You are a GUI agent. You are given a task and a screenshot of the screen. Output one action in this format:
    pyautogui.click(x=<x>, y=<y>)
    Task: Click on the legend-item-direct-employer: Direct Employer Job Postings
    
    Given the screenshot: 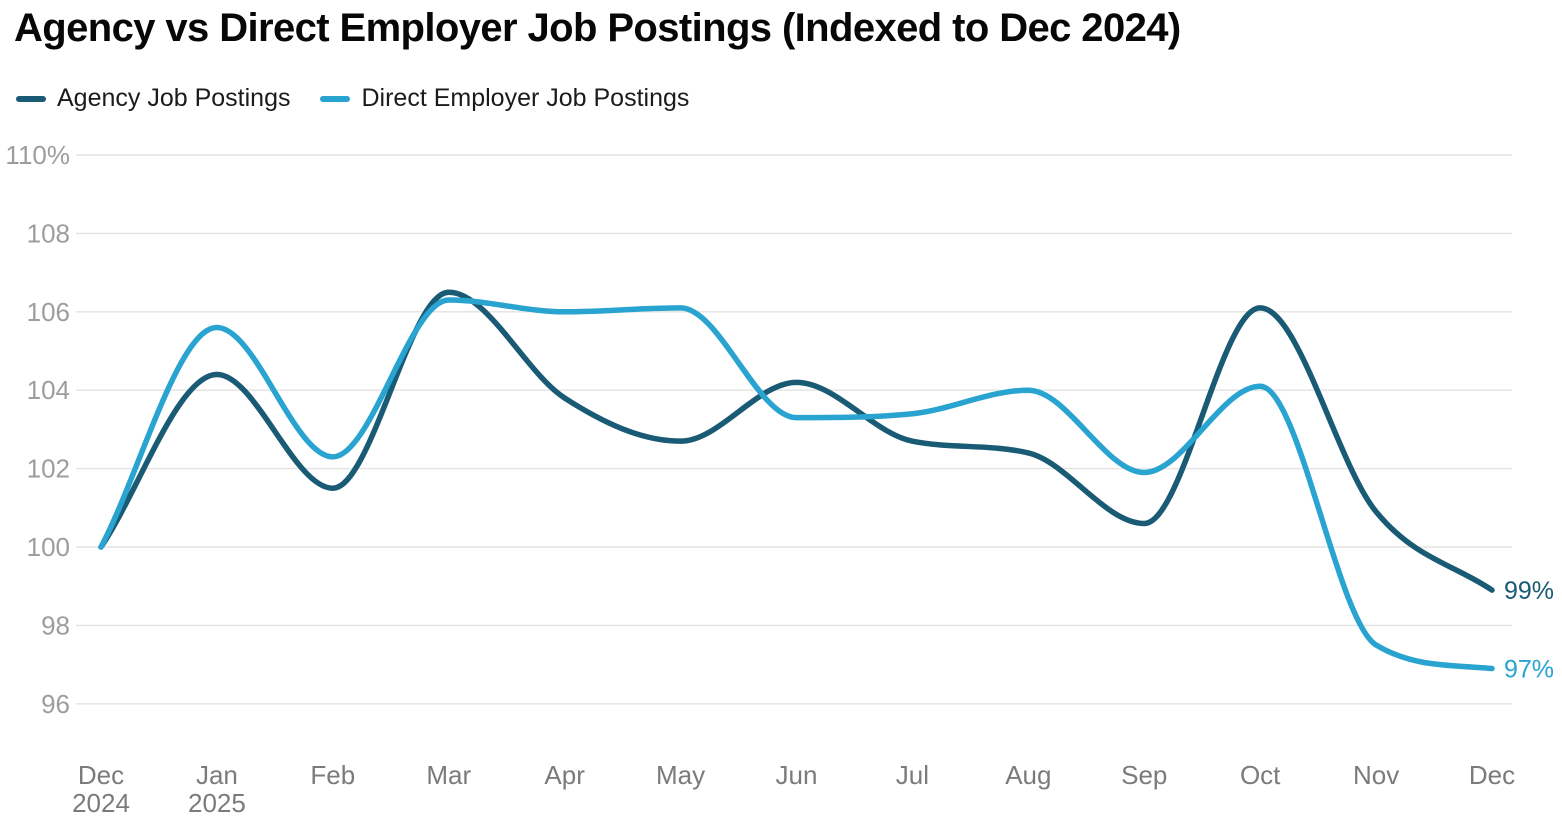 What is the action you would take?
    pyautogui.click(x=504, y=98)
    